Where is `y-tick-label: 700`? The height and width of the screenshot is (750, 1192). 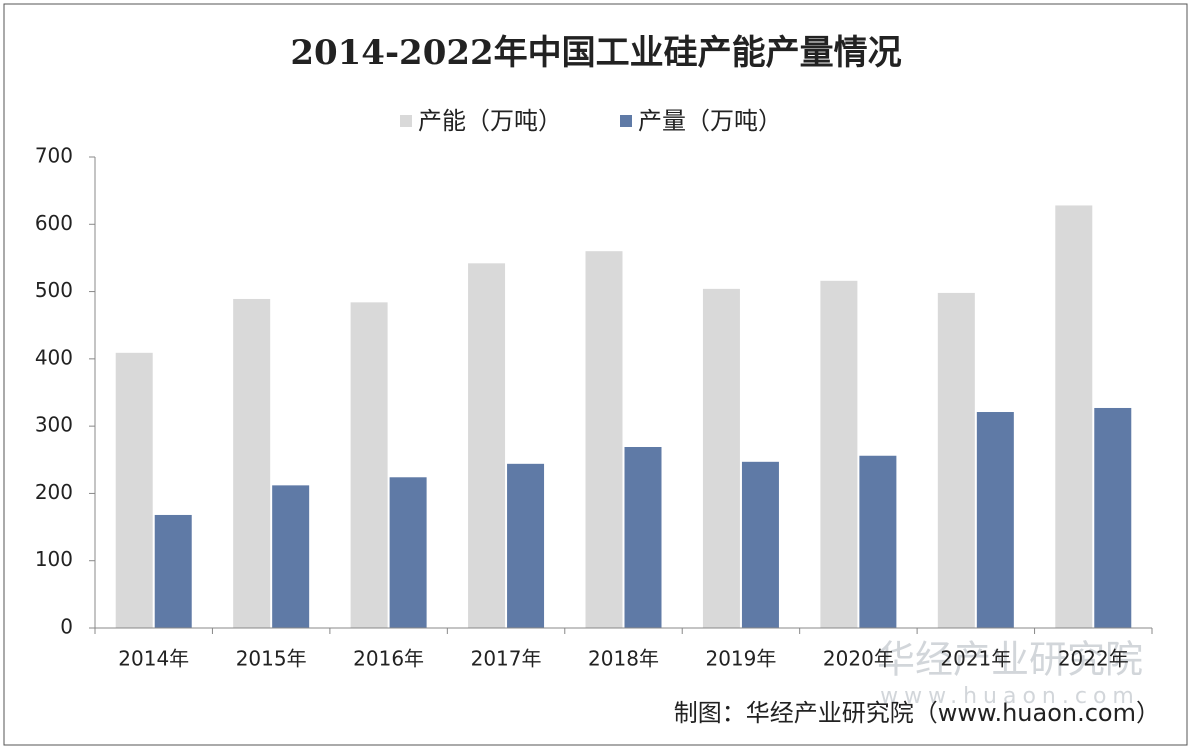 y-tick-label: 700 is located at coordinates (54, 156).